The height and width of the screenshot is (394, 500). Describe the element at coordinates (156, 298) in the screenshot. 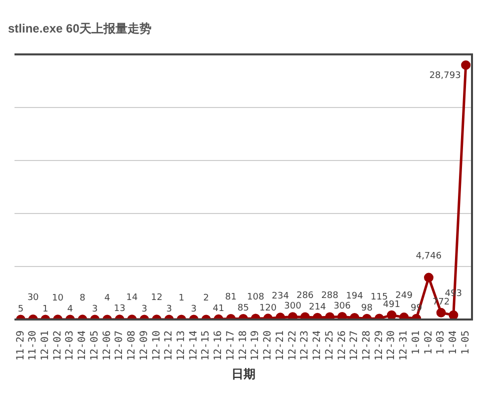

I see `data-label: 12` at that location.